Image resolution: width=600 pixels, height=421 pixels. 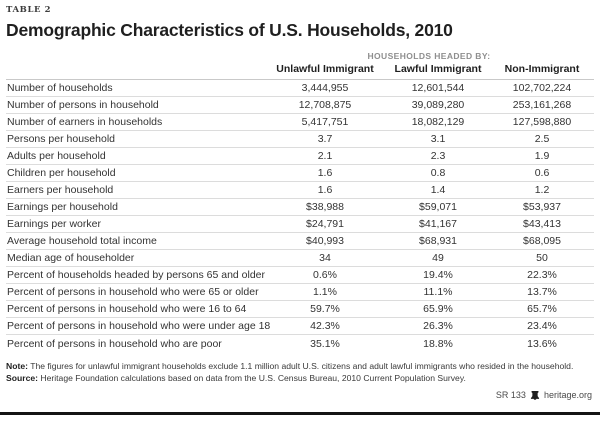 I want to click on group-header-row: HOUSEHOLDS HEADED BY:, so click(x=300, y=56).